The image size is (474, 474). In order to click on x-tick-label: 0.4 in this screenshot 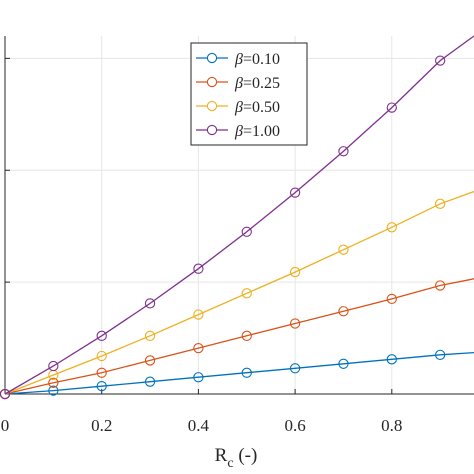, I will do `click(199, 425)`.